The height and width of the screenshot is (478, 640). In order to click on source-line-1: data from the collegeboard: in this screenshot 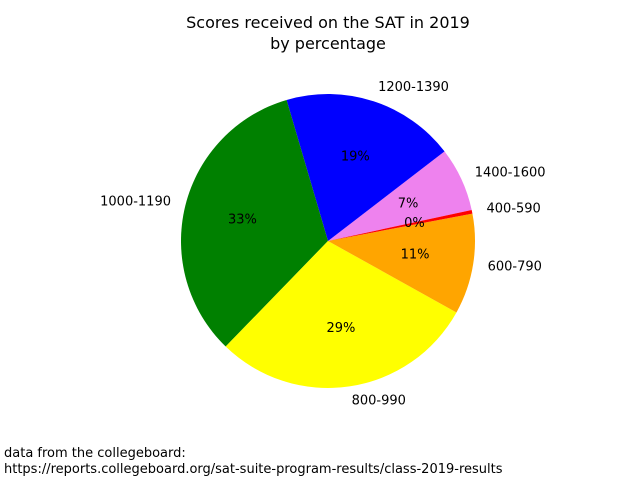, I will do `click(95, 453)`.